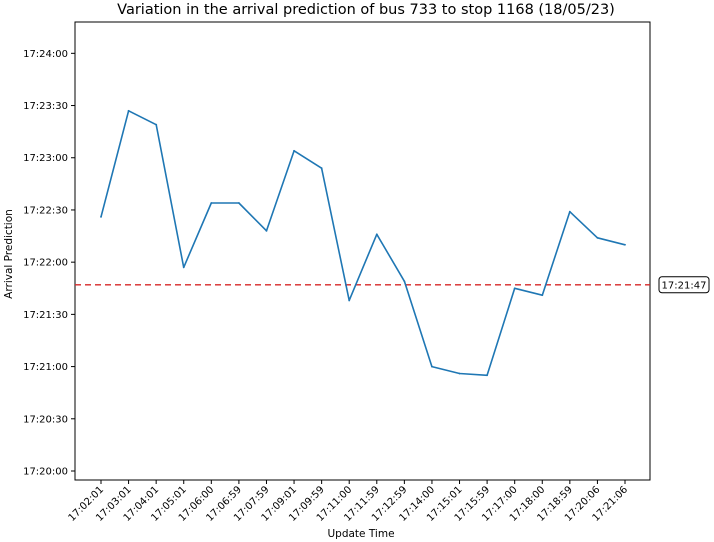 Image resolution: width=714 pixels, height=542 pixels. I want to click on y-tick-label: 17:23:30, so click(45, 106).